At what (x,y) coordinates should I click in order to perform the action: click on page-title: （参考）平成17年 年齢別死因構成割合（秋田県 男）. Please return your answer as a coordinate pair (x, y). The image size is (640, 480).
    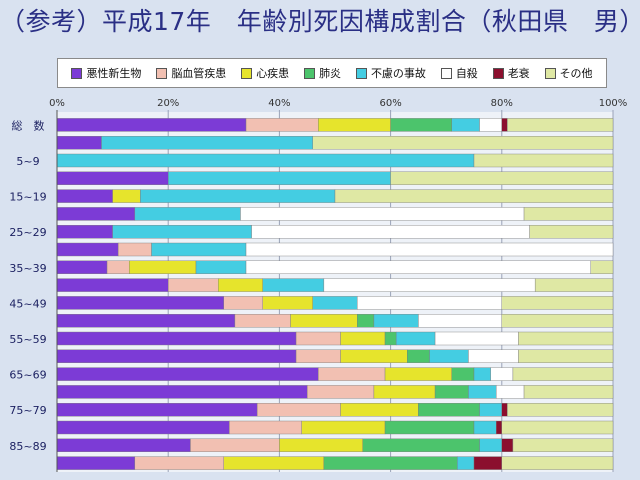
    Looking at the image, I should click on (320, 21).